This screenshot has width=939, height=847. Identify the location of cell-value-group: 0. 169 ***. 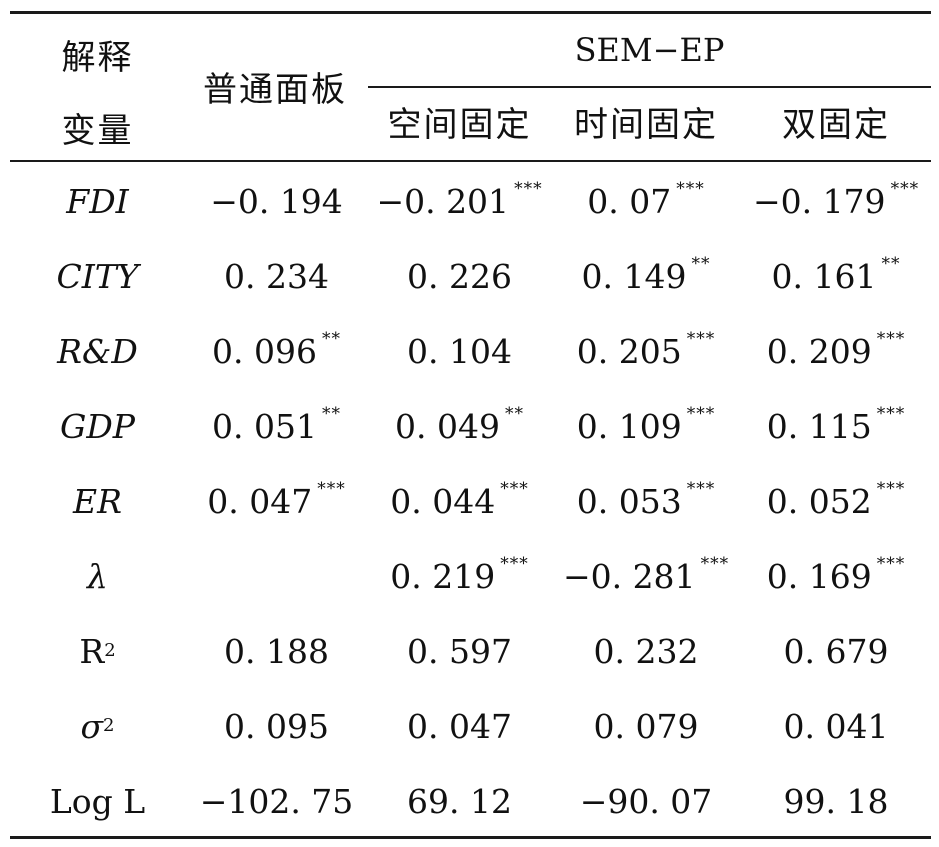
(836, 574).